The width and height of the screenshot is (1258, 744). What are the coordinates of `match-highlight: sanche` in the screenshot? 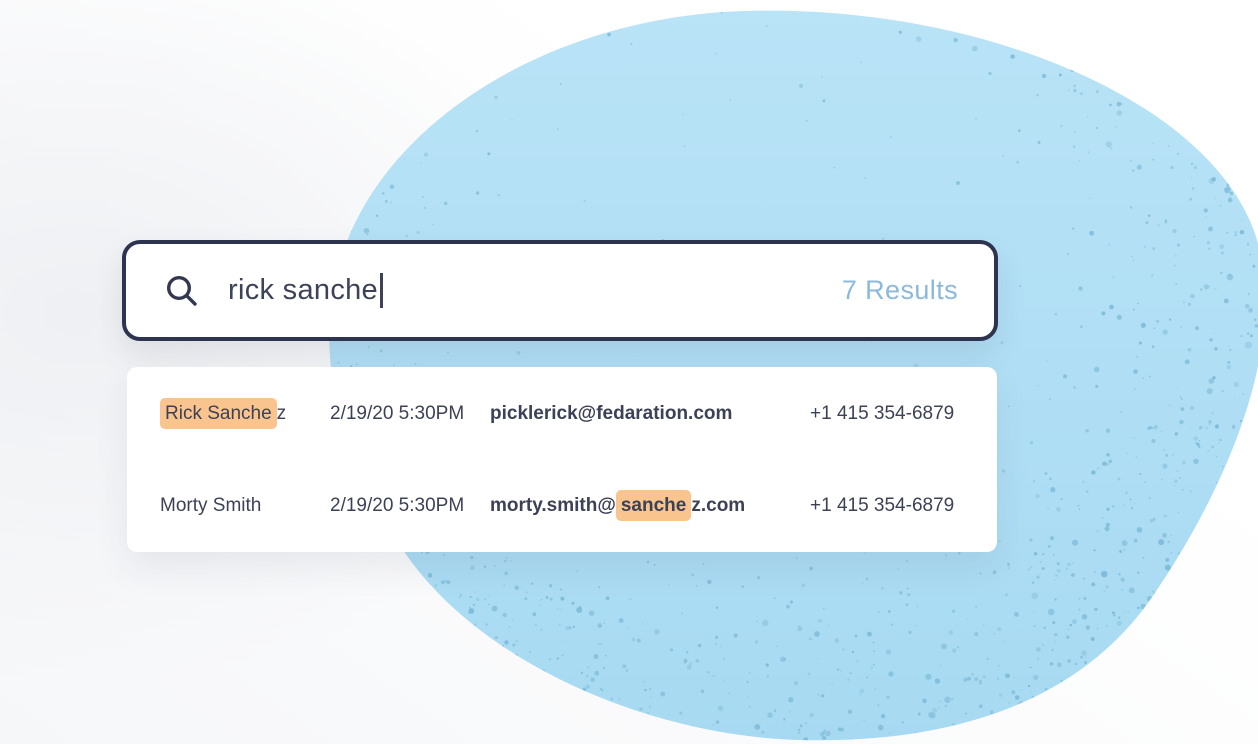 It's located at (653, 505).